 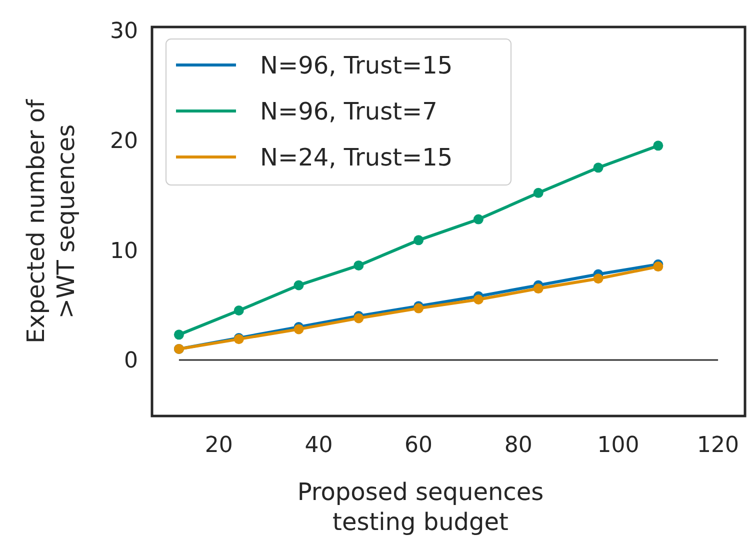 I want to click on y-tick-label: 30, so click(x=124, y=31).